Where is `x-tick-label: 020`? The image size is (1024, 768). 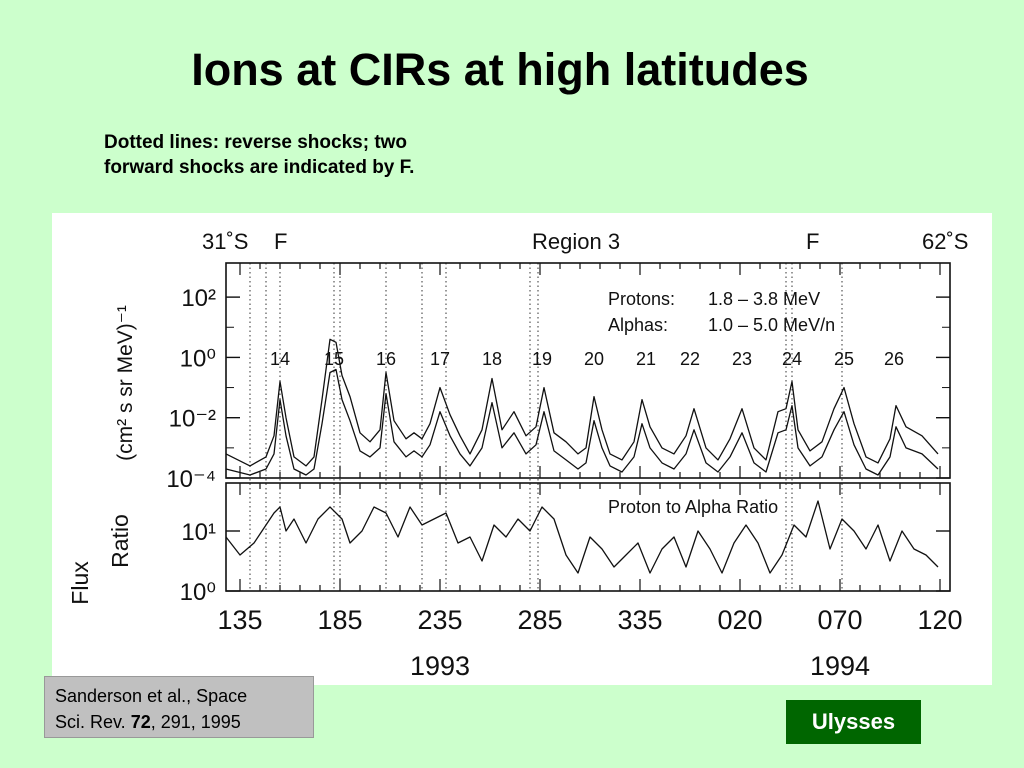 x-tick-label: 020 is located at coordinates (739, 620).